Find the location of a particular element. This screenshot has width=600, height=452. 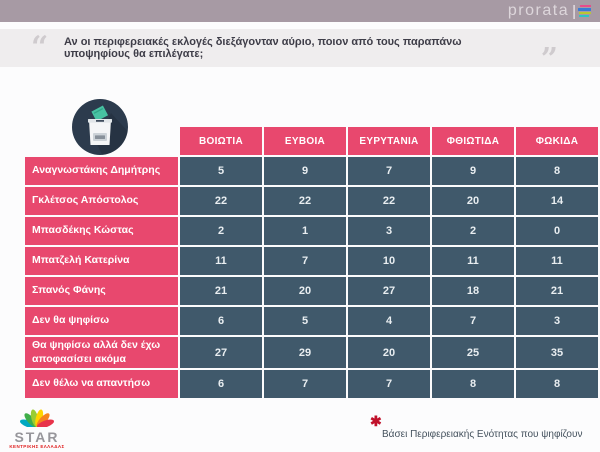

row-label: Δεν θα ψηφίσω is located at coordinates (101, 321).